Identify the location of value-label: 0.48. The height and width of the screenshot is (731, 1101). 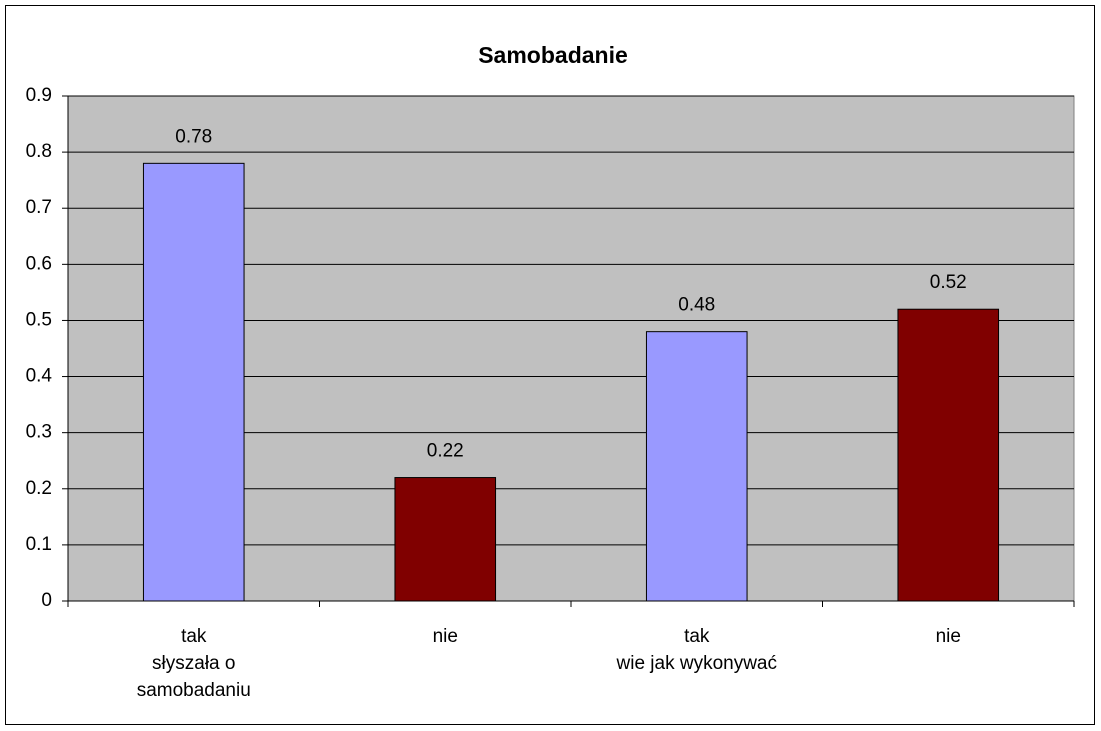
(696, 305).